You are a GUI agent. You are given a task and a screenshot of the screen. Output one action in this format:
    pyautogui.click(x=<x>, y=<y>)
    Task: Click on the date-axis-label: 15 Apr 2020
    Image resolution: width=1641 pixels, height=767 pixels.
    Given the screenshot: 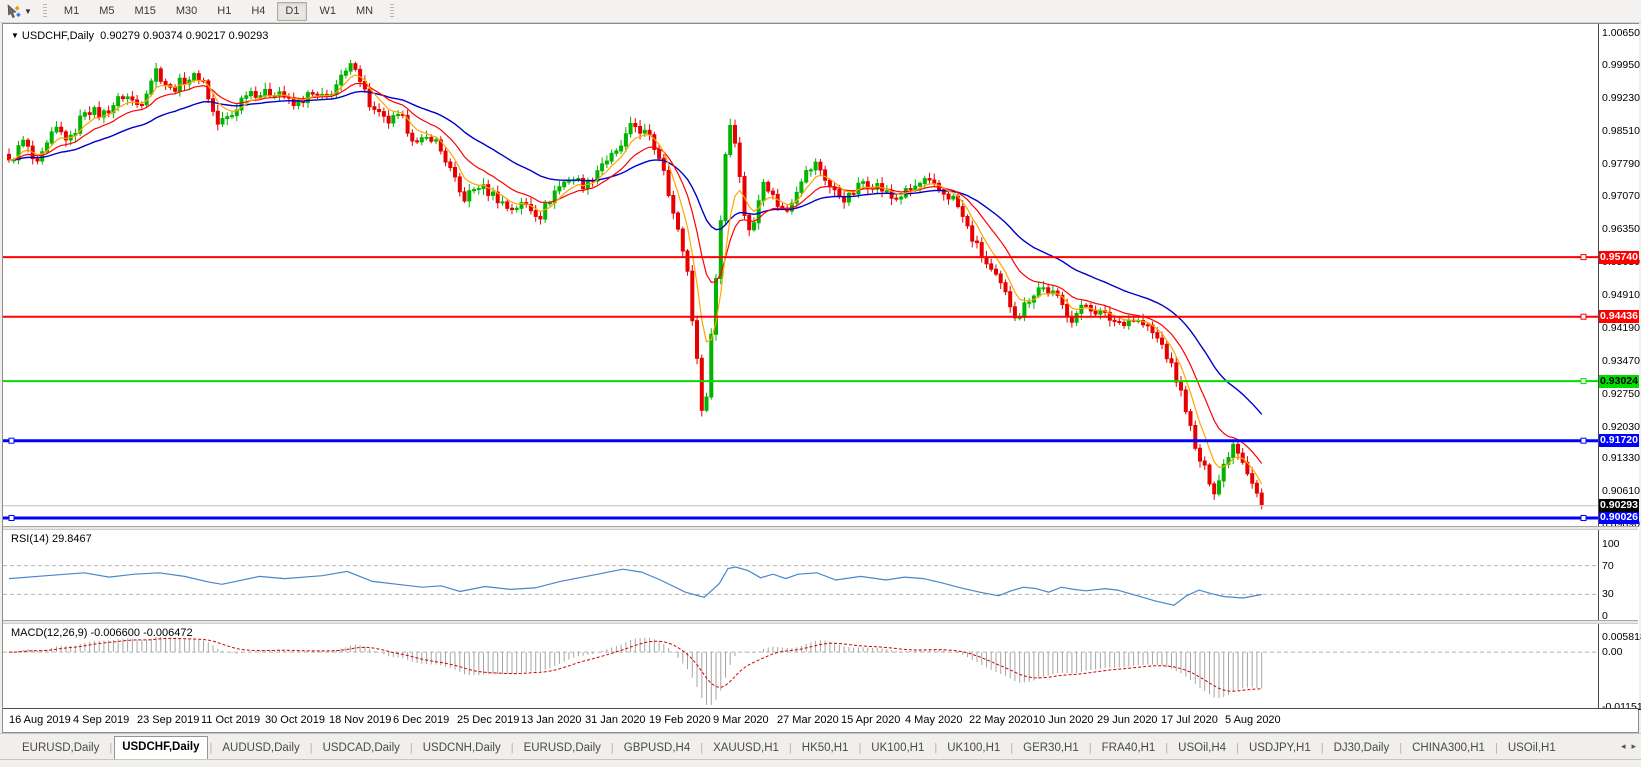 What is the action you would take?
    pyautogui.click(x=871, y=720)
    